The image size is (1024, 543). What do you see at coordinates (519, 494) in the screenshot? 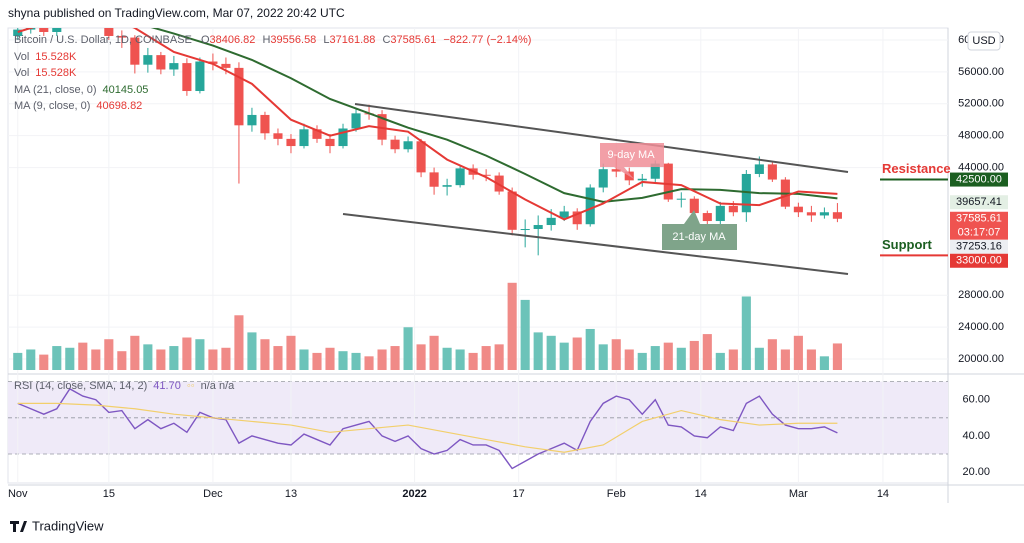
I see `x-tick-label: 17` at bounding box center [519, 494].